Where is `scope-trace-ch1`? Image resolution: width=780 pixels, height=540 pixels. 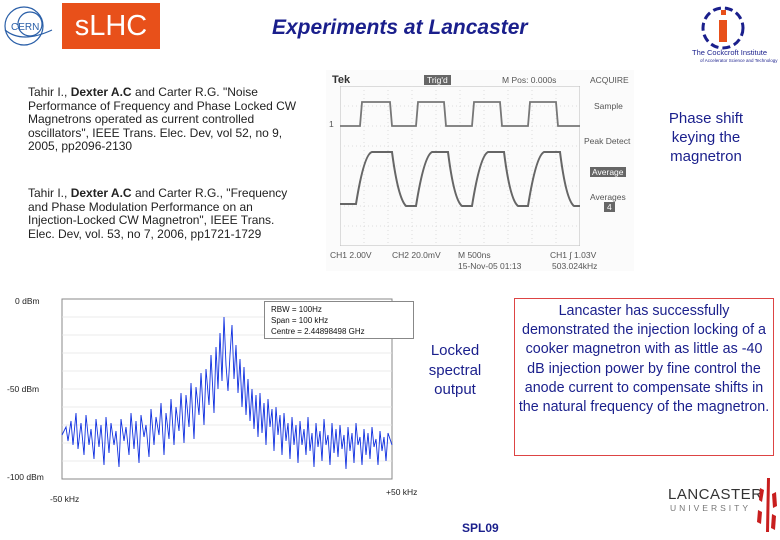 scope-trace-ch1 is located at coordinates (460, 114).